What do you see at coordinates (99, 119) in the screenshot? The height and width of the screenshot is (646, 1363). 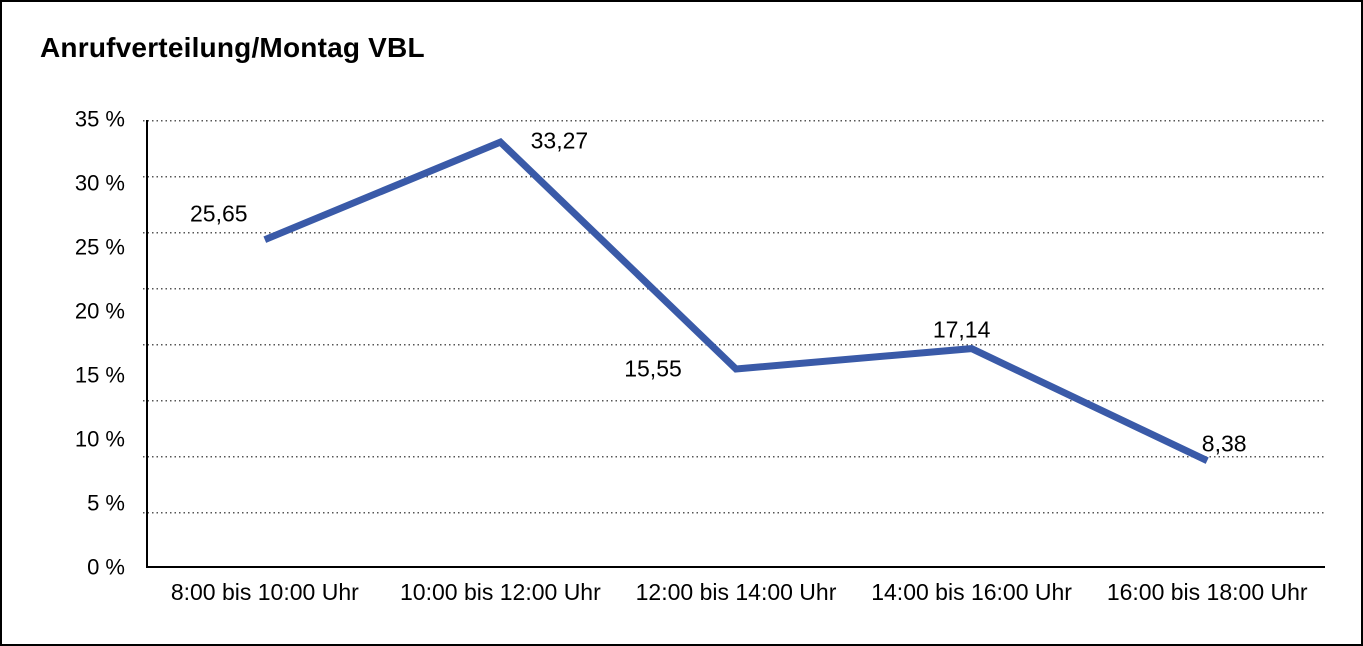 I see `y-axis-tick-label: 35 %` at bounding box center [99, 119].